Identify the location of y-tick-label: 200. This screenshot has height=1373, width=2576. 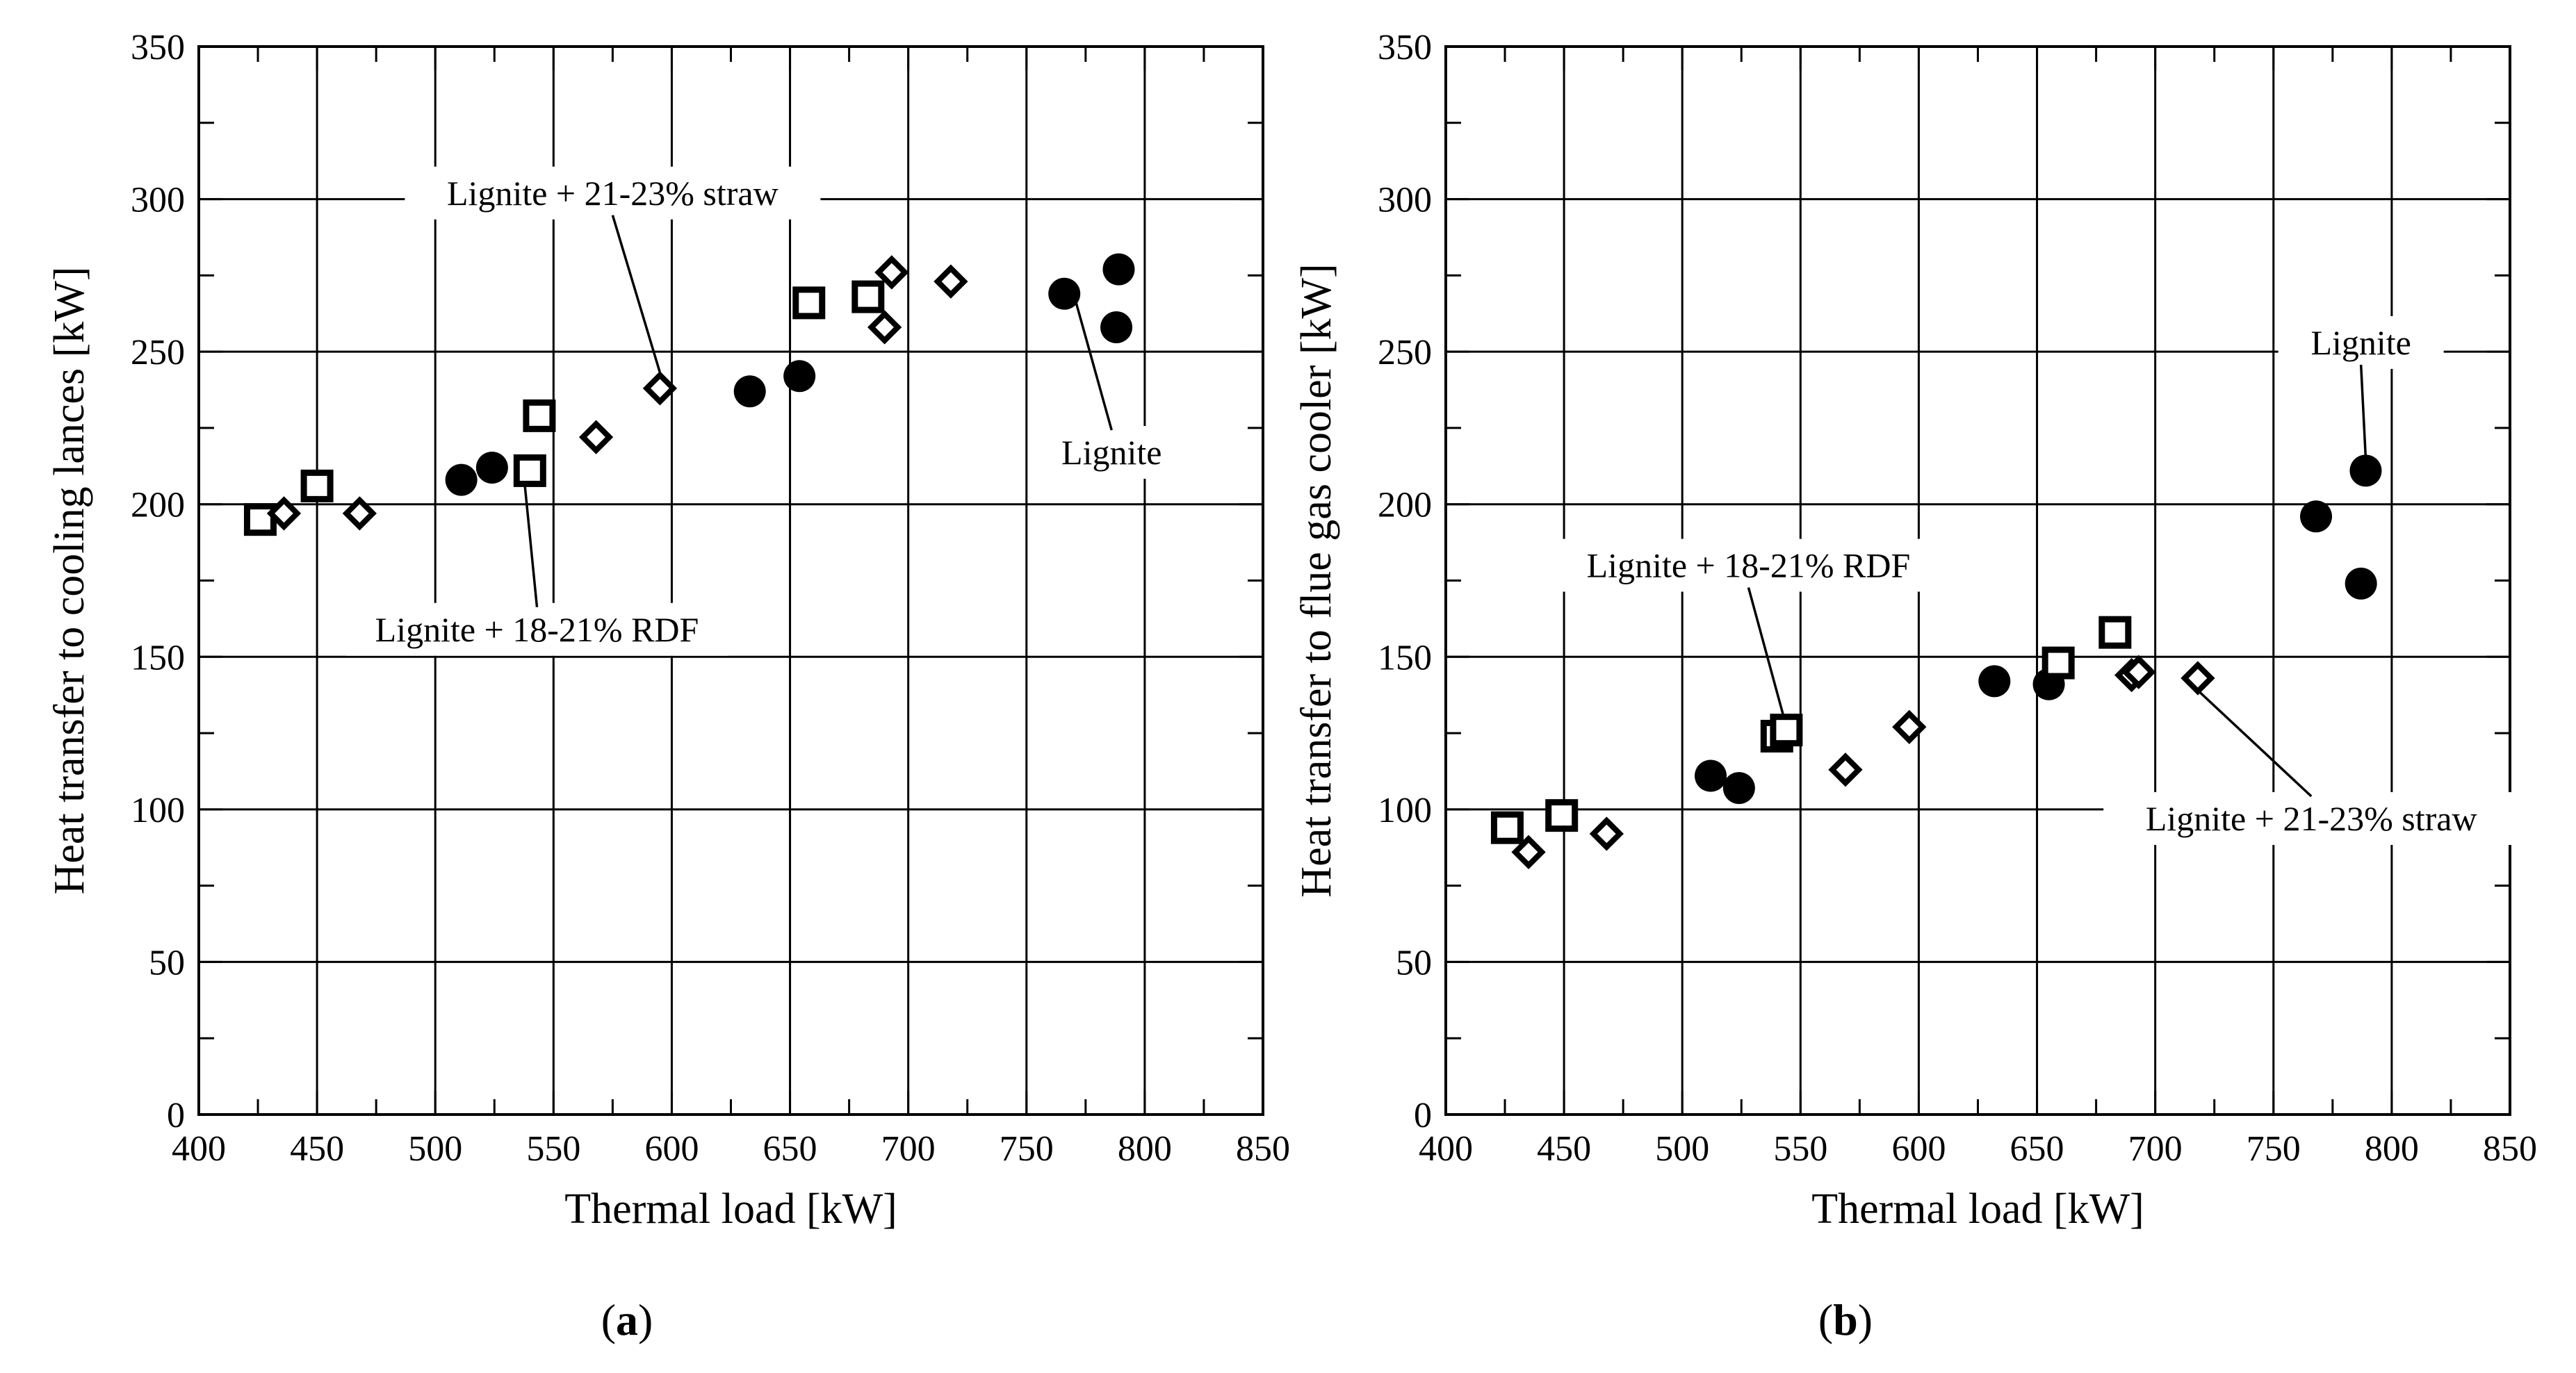
(158, 505).